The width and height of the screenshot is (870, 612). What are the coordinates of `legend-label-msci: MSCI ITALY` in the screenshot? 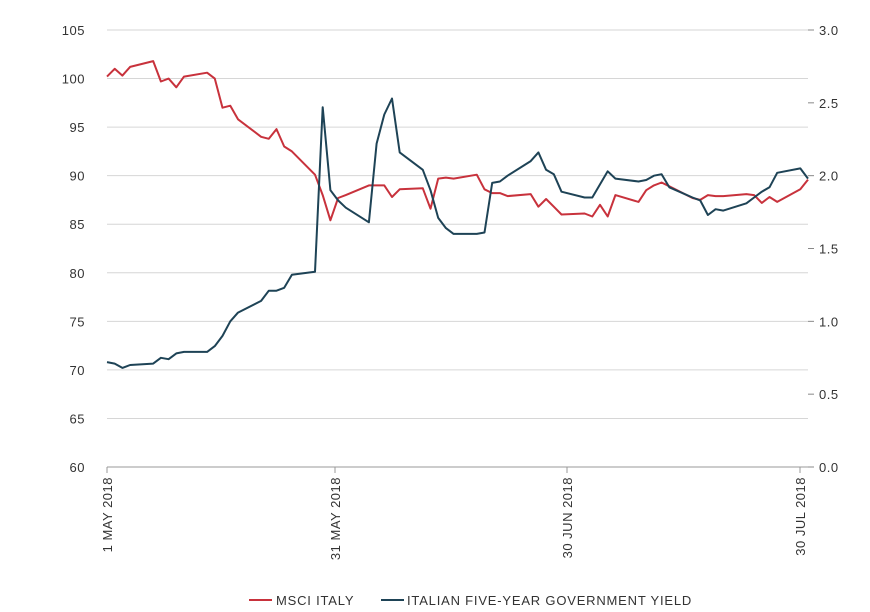 It's located at (315, 600).